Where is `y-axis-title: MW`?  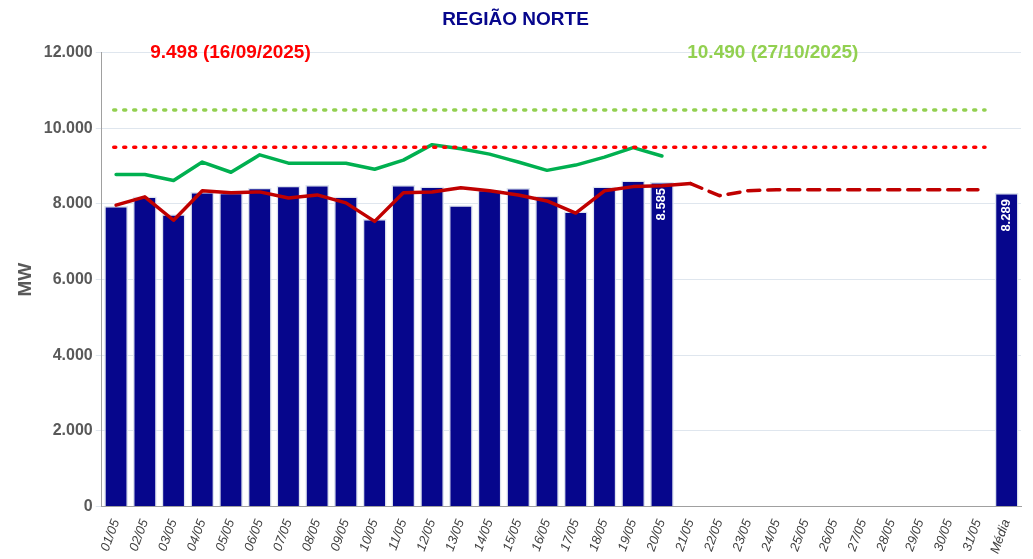 y-axis-title: MW is located at coordinates (24, 279).